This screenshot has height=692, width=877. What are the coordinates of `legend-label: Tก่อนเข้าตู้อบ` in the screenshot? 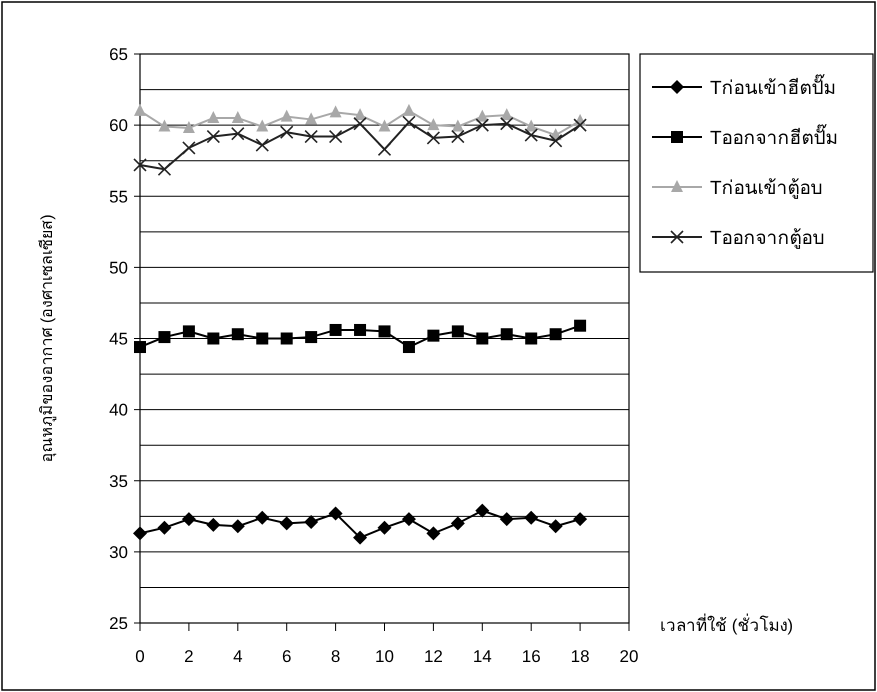 It's located at (766, 188).